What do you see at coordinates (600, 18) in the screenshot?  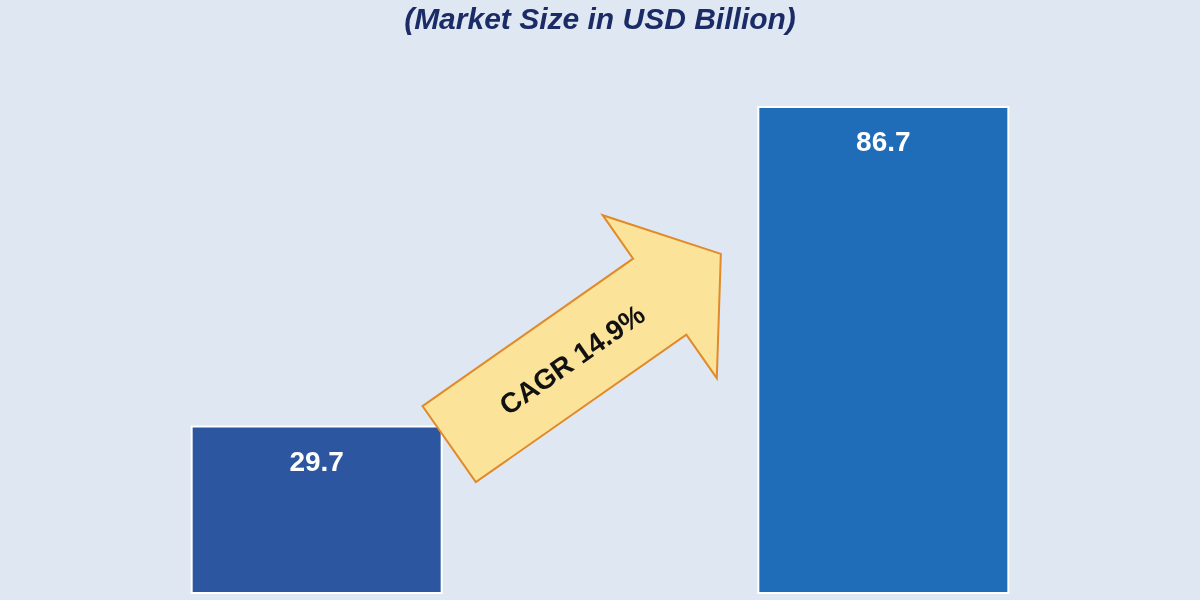 I see `chart-title: (Market Size in USD Billion)` at bounding box center [600, 18].